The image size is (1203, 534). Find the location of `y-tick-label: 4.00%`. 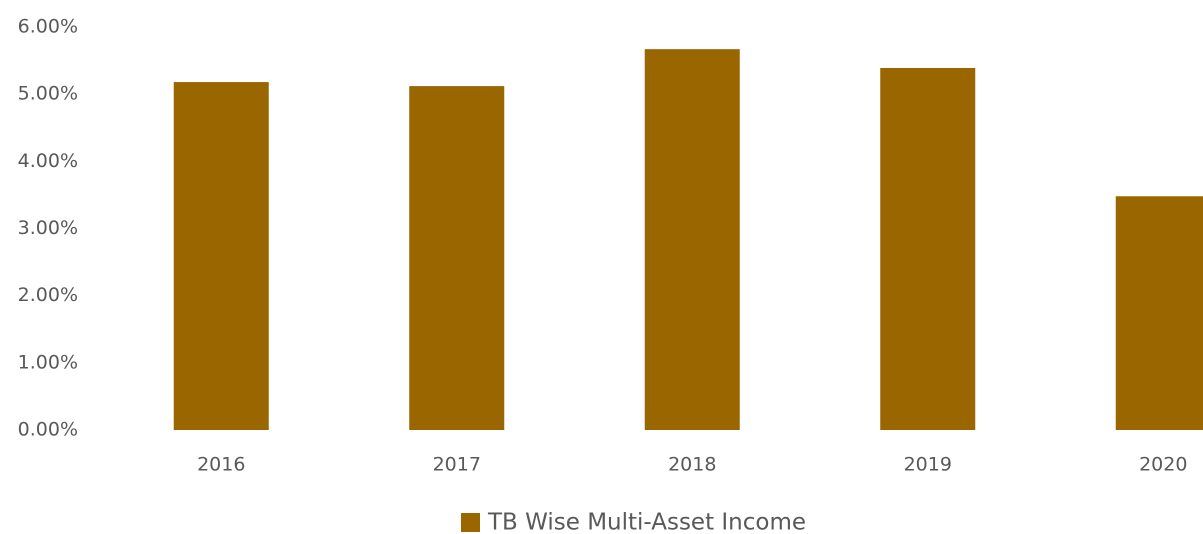

y-tick-label: 4.00% is located at coordinates (48, 161).